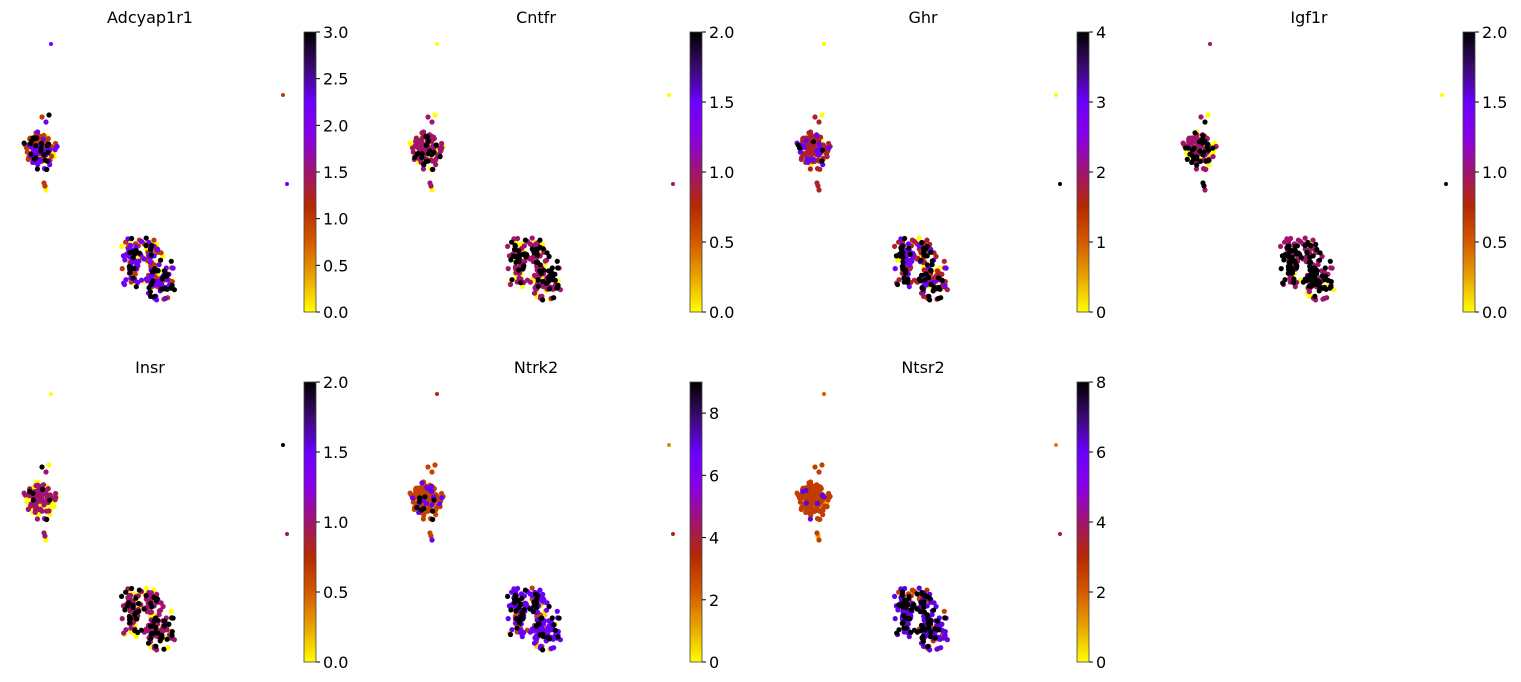 The width and height of the screenshot is (1521, 682). I want to click on colorbar-tick-label: 3, so click(1101, 102).